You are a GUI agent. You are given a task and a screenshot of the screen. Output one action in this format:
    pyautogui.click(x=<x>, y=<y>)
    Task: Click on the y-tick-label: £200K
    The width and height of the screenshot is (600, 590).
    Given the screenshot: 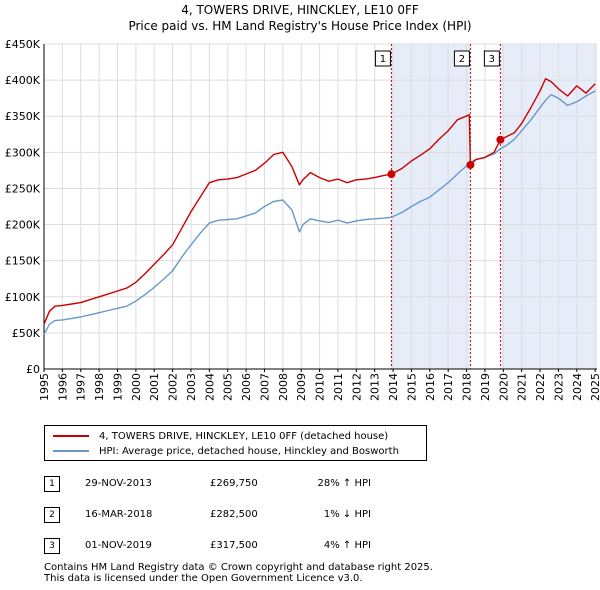 What is the action you would take?
    pyautogui.click(x=23, y=225)
    